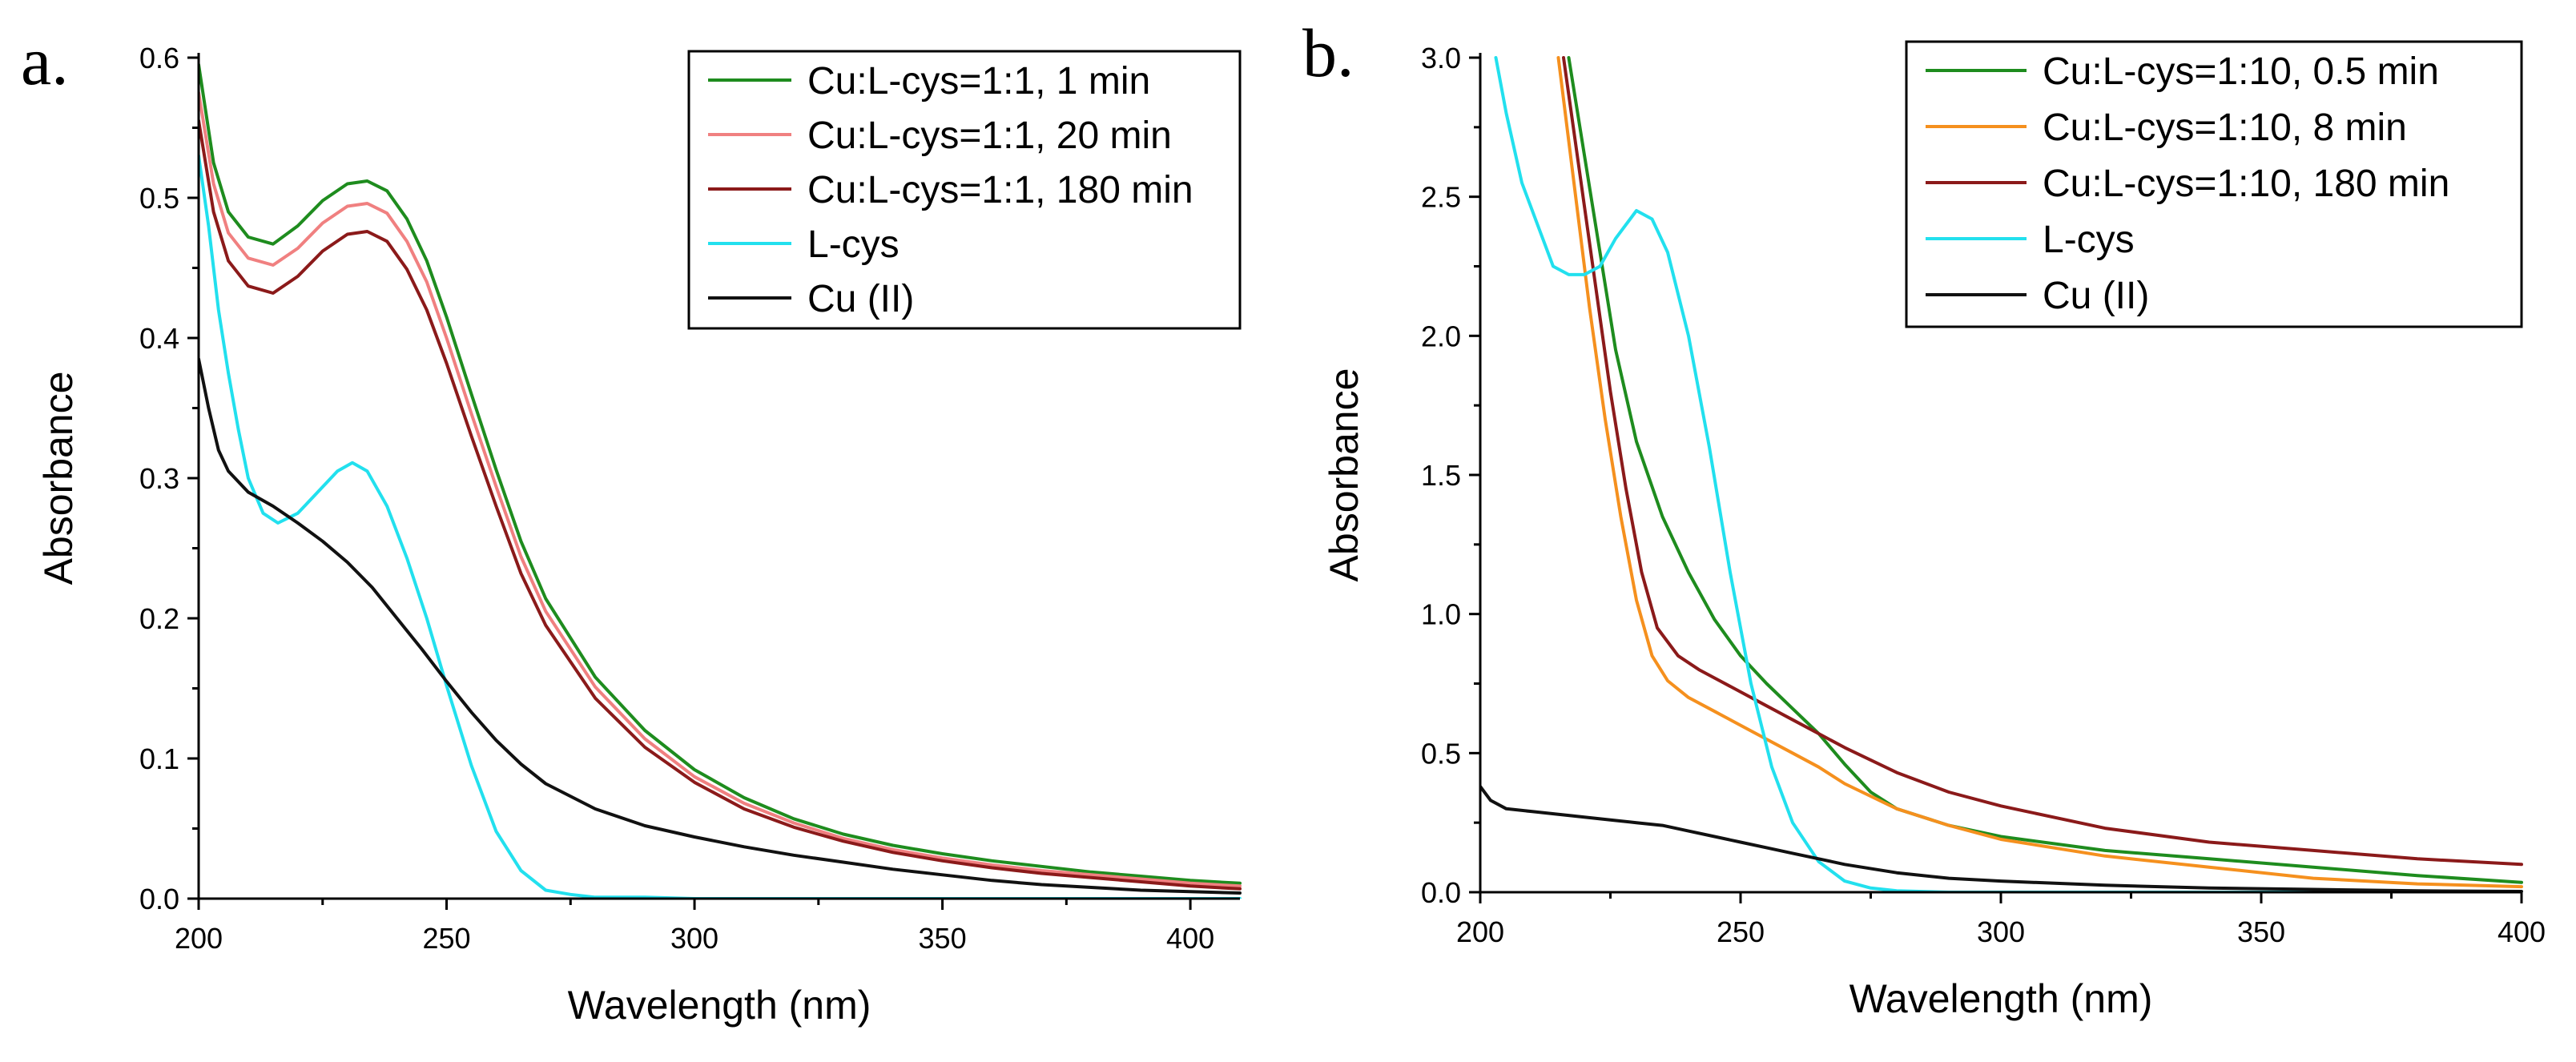  Describe the element at coordinates (159, 58) in the screenshot. I see `y-tick-label: 0.6` at that location.